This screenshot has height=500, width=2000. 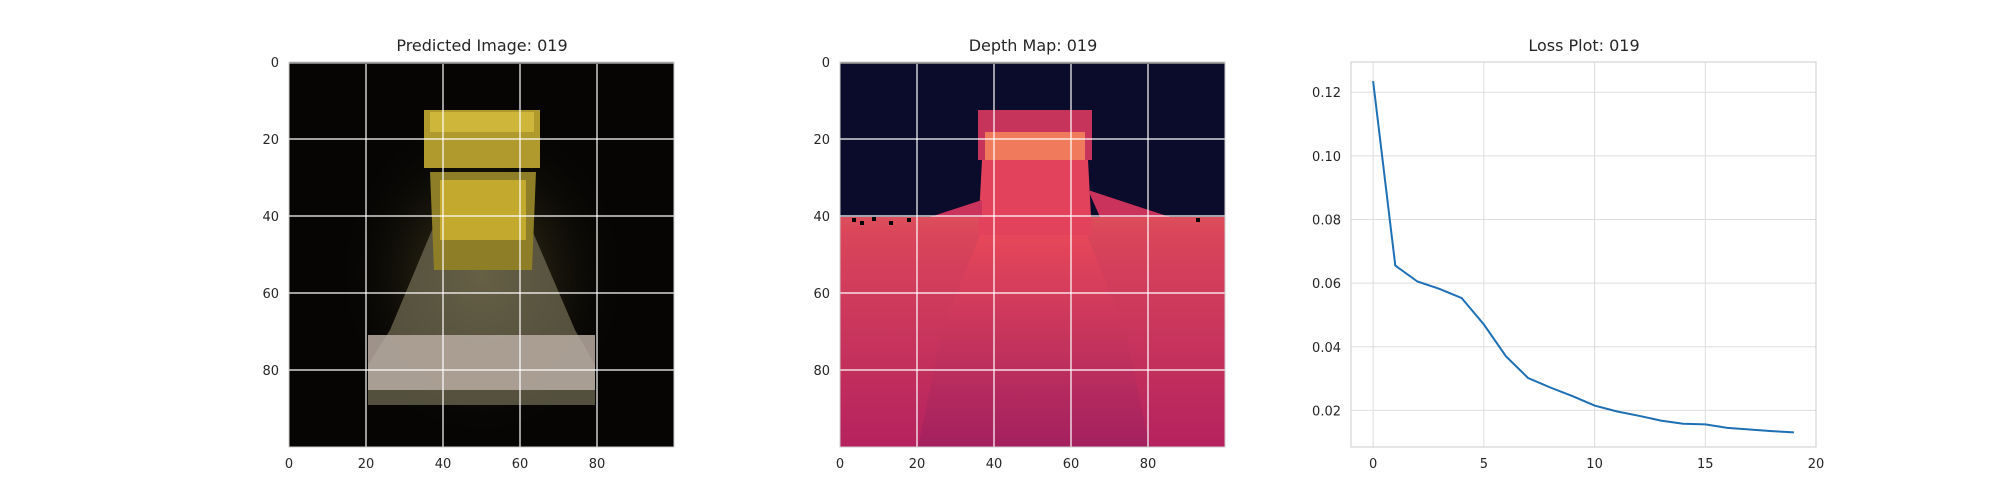 I want to click on depth-map-xtick-label: 80, so click(x=1148, y=464).